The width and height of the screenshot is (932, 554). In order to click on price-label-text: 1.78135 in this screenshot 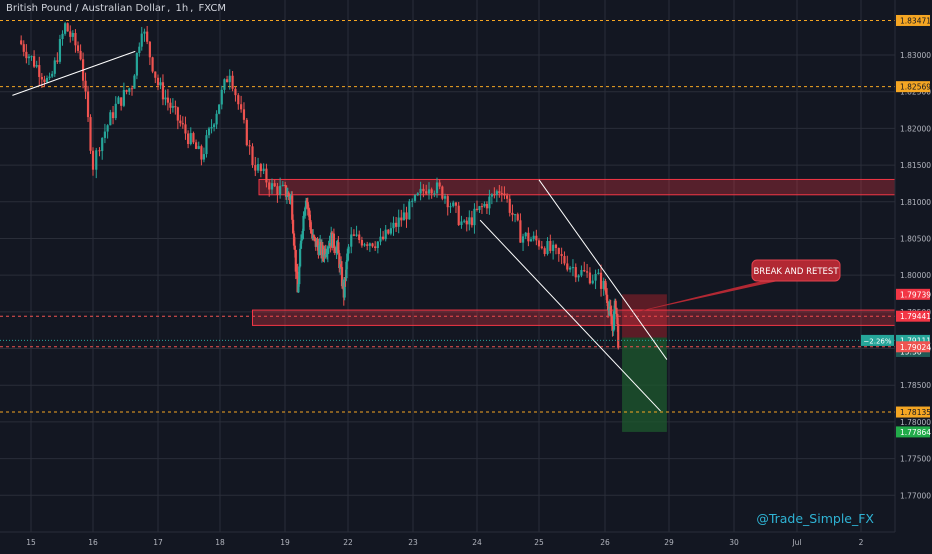, I will do `click(915, 412)`.